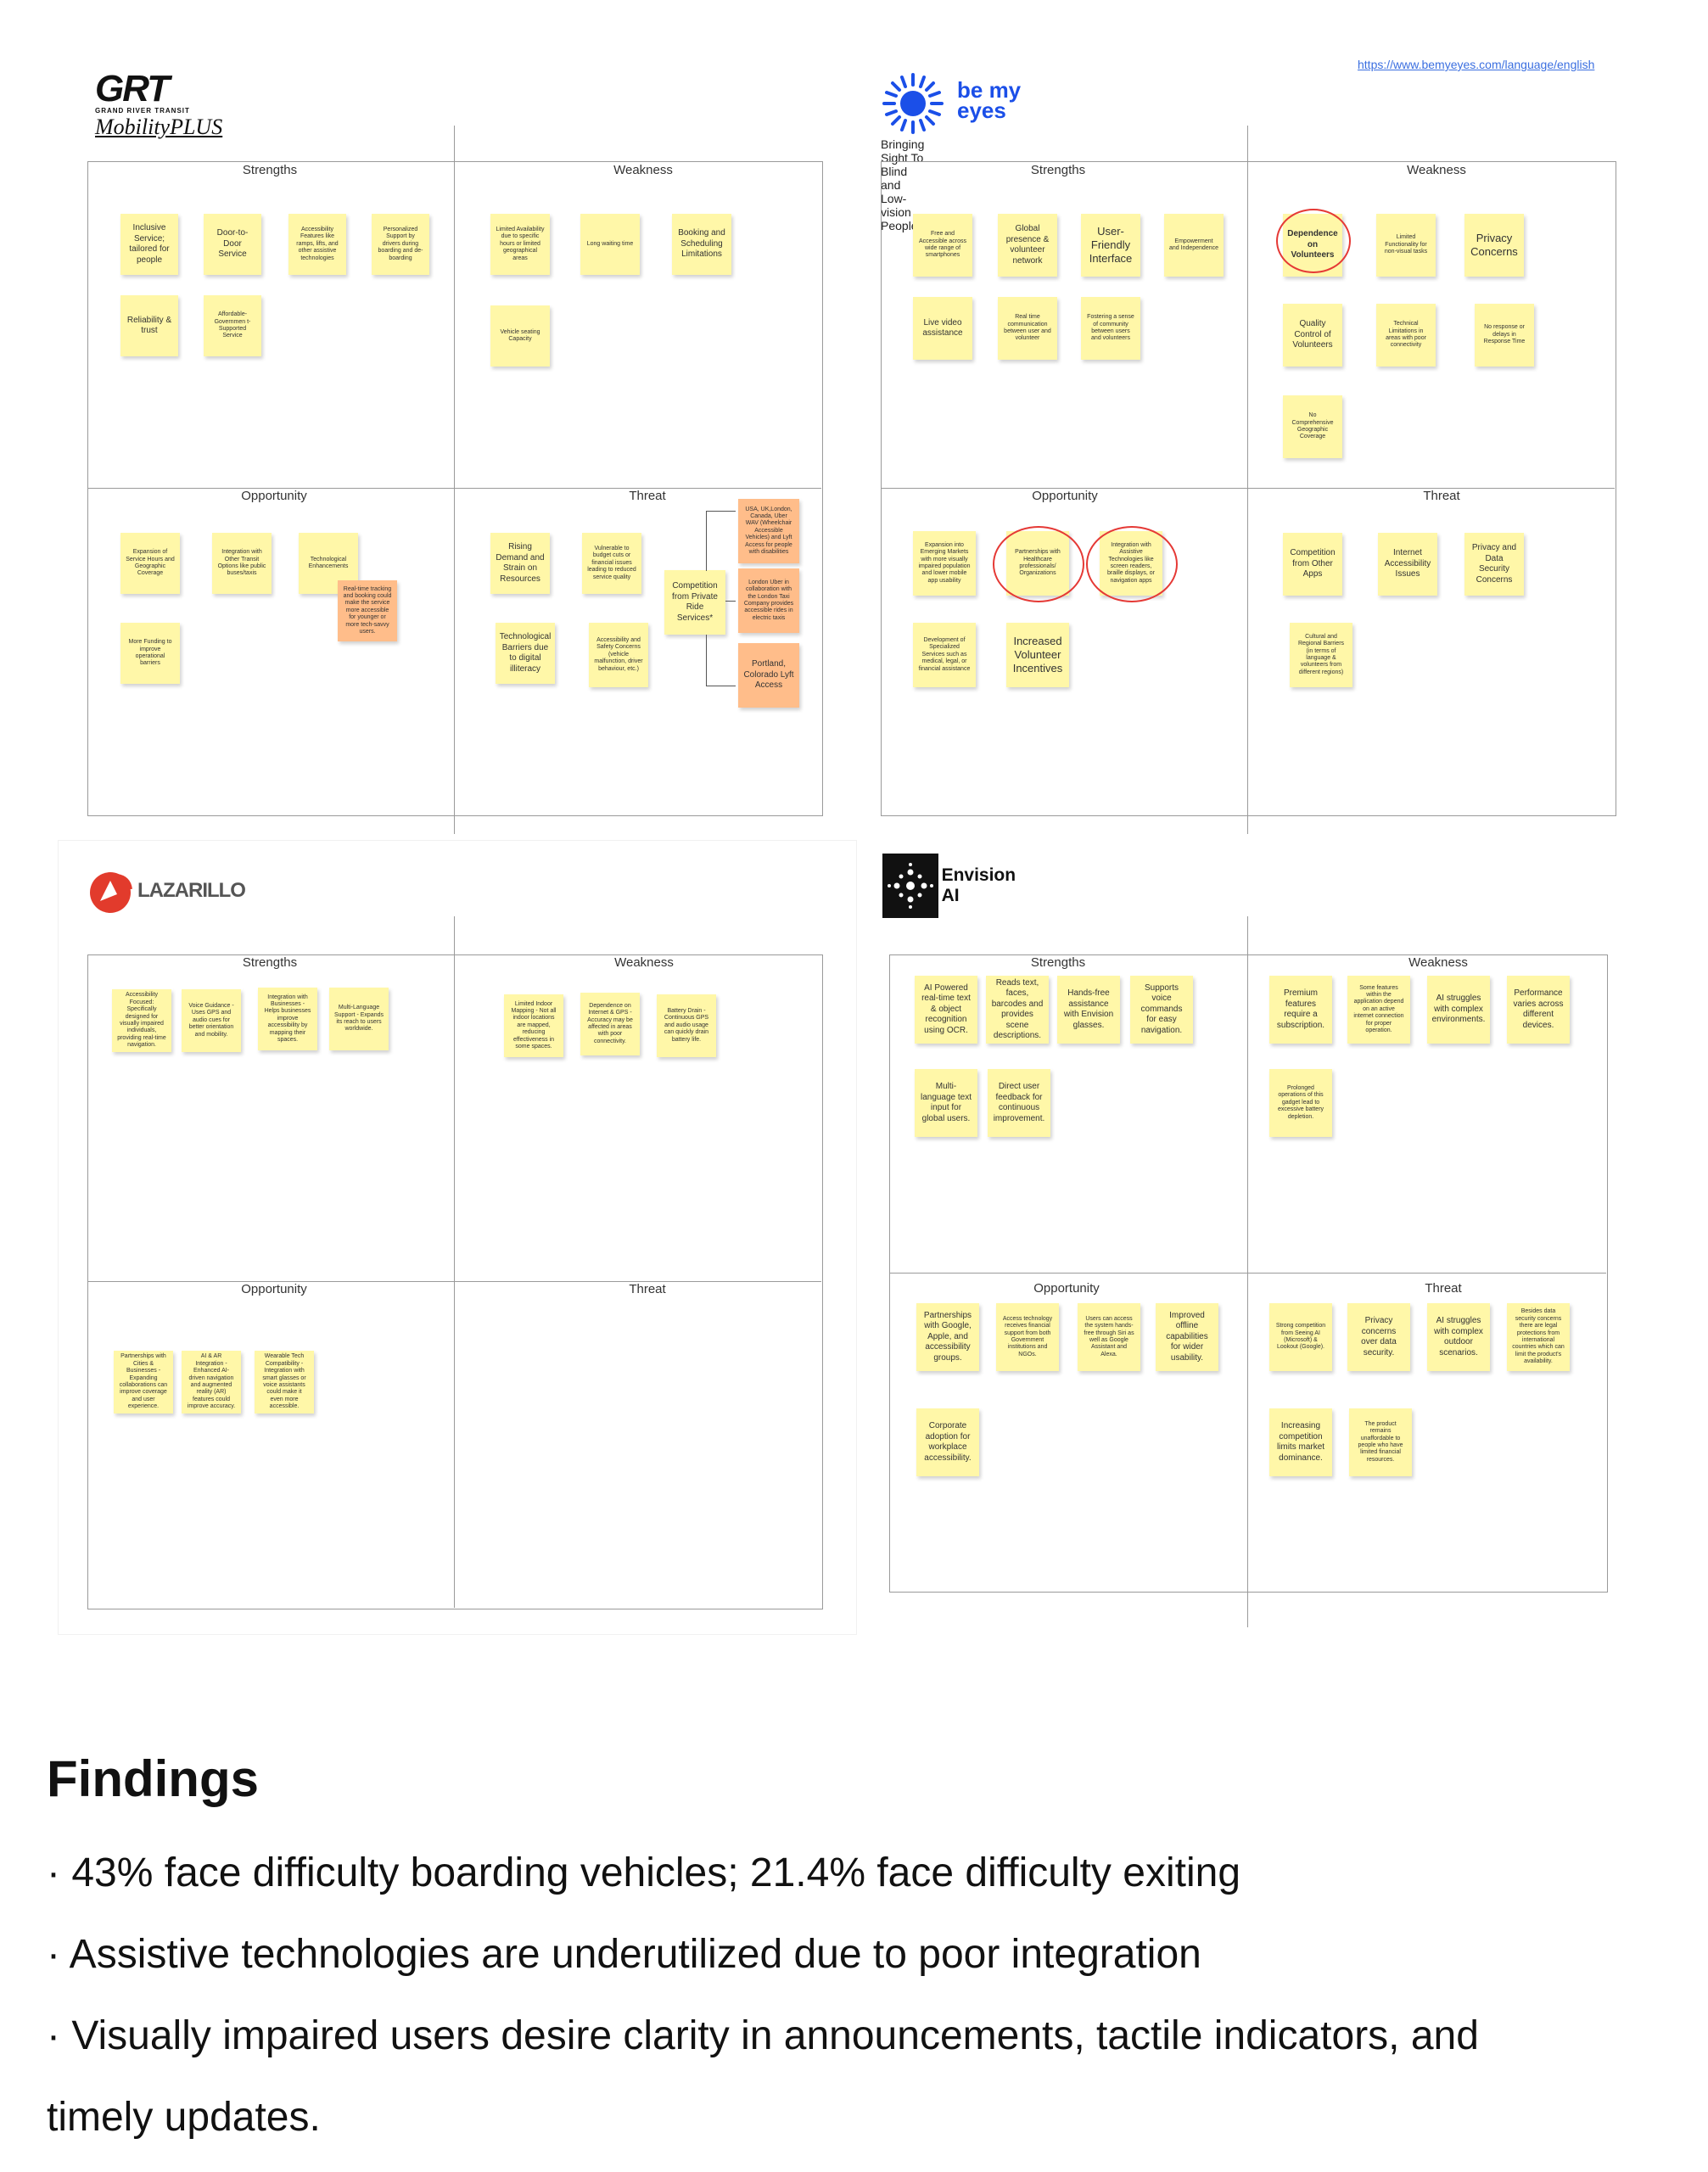 The width and height of the screenshot is (1708, 2172). What do you see at coordinates (233, 325) in the screenshot?
I see `sticky-note: Affordable-Governmen t-Supported Service` at bounding box center [233, 325].